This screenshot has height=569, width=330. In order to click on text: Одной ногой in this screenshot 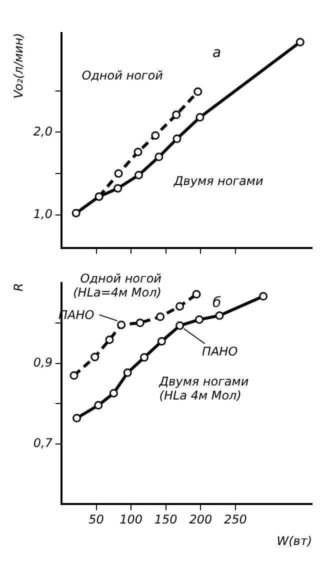, I will do `click(123, 75)`.